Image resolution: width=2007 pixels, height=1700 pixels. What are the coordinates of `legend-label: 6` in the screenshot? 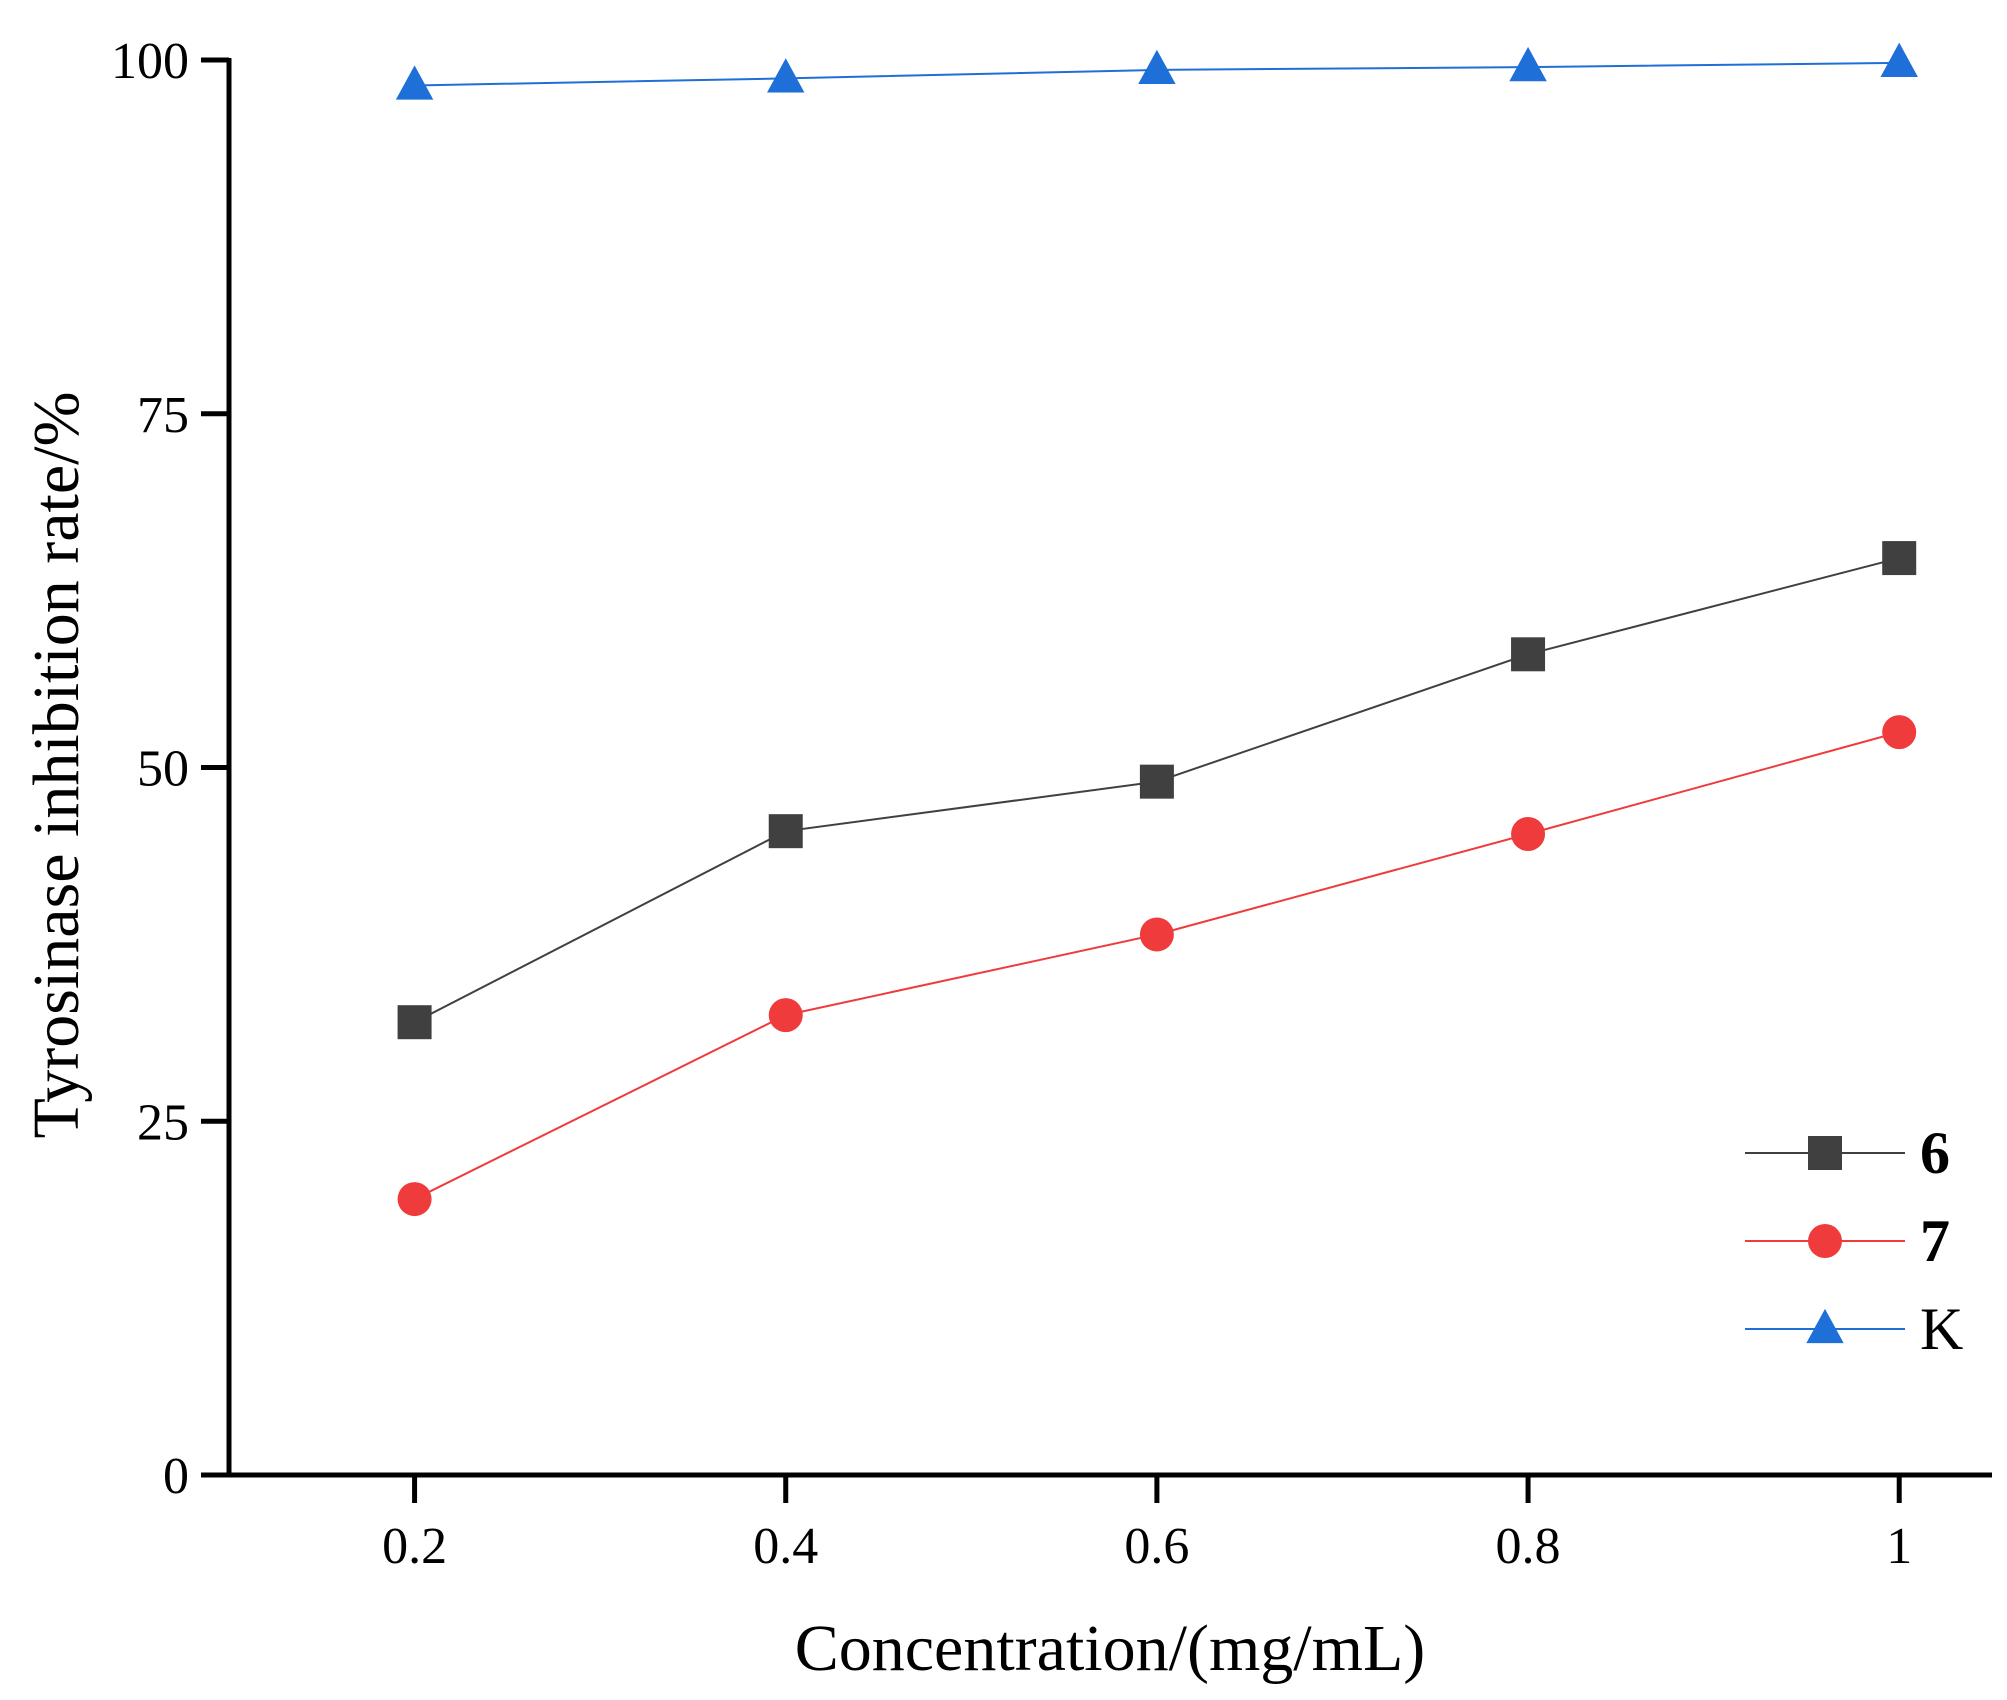 It's located at (1935, 1153).